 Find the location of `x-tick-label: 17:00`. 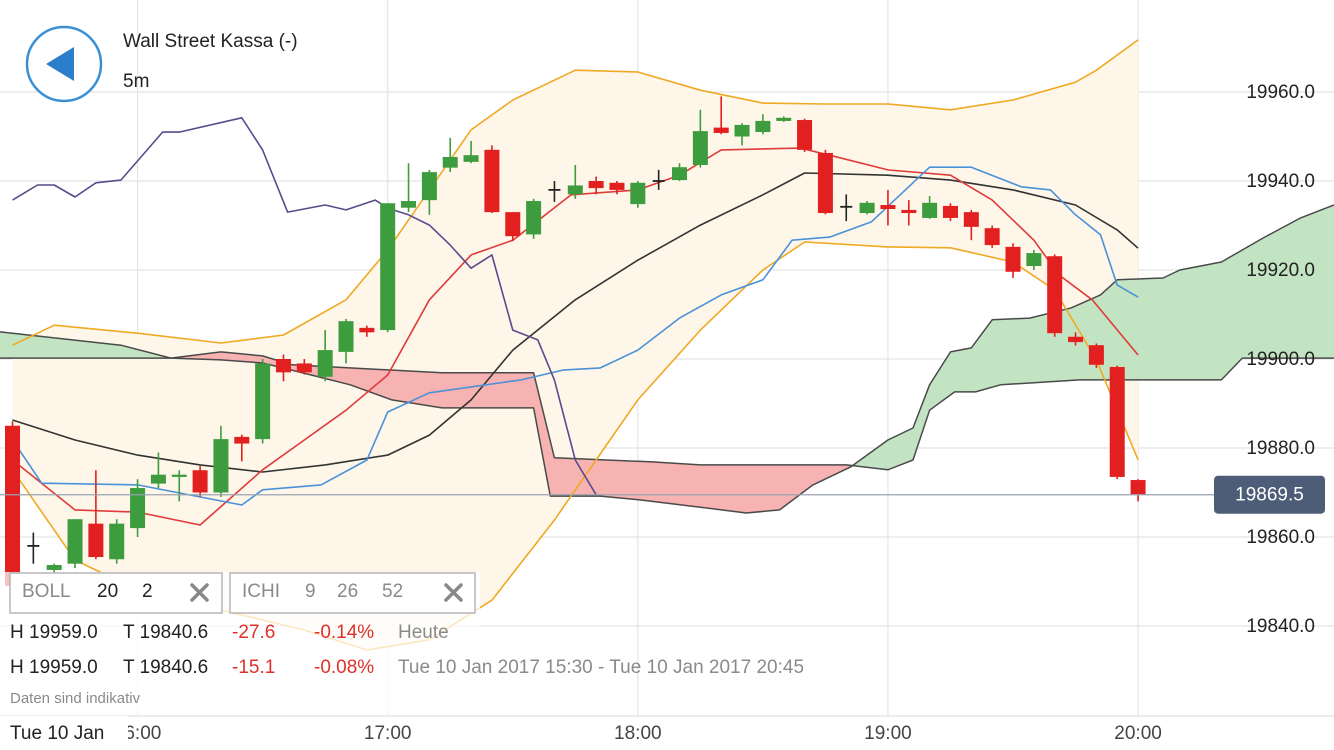

x-tick-label: 17:00 is located at coordinates (388, 733).